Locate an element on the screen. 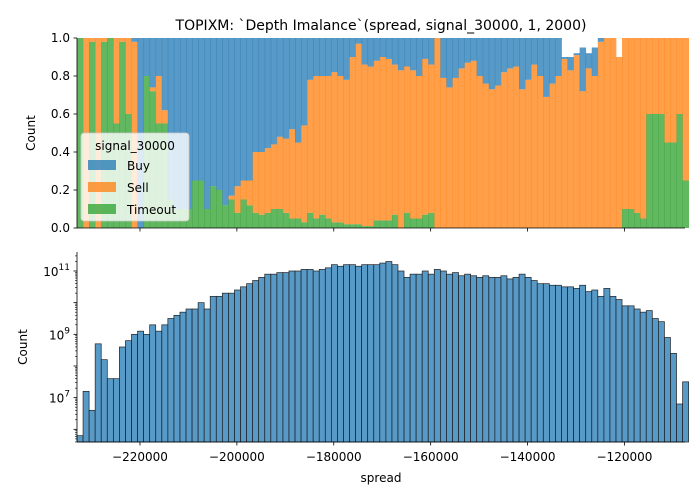  legend-box is located at coordinates (135, 177).